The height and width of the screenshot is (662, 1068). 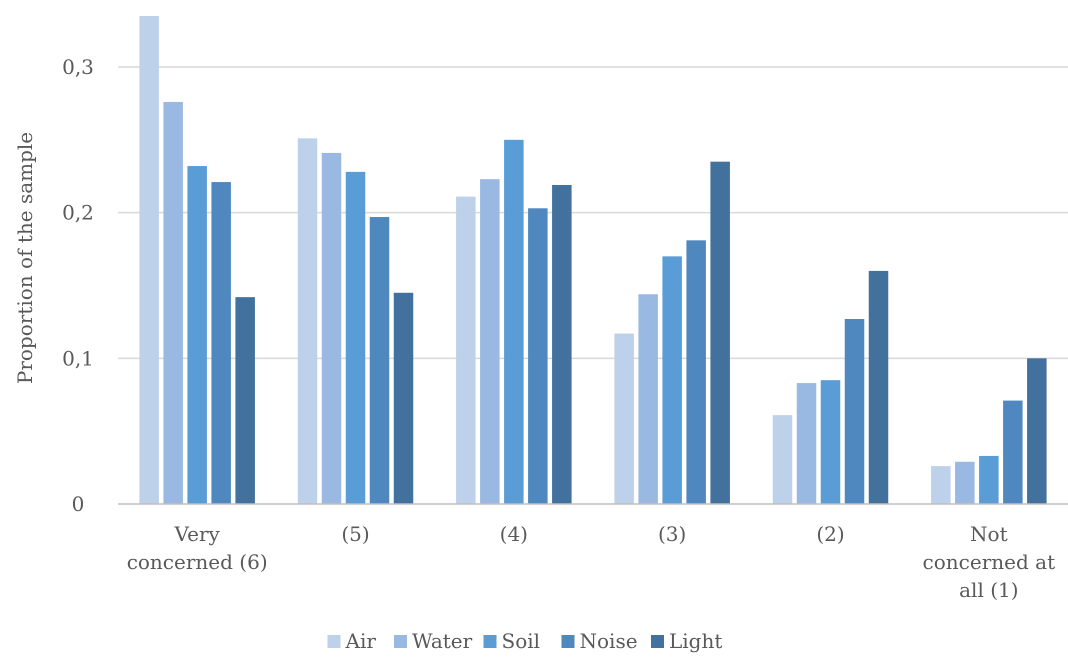 What do you see at coordinates (78, 67) in the screenshot?
I see `y-tick-label: 0,3` at bounding box center [78, 67].